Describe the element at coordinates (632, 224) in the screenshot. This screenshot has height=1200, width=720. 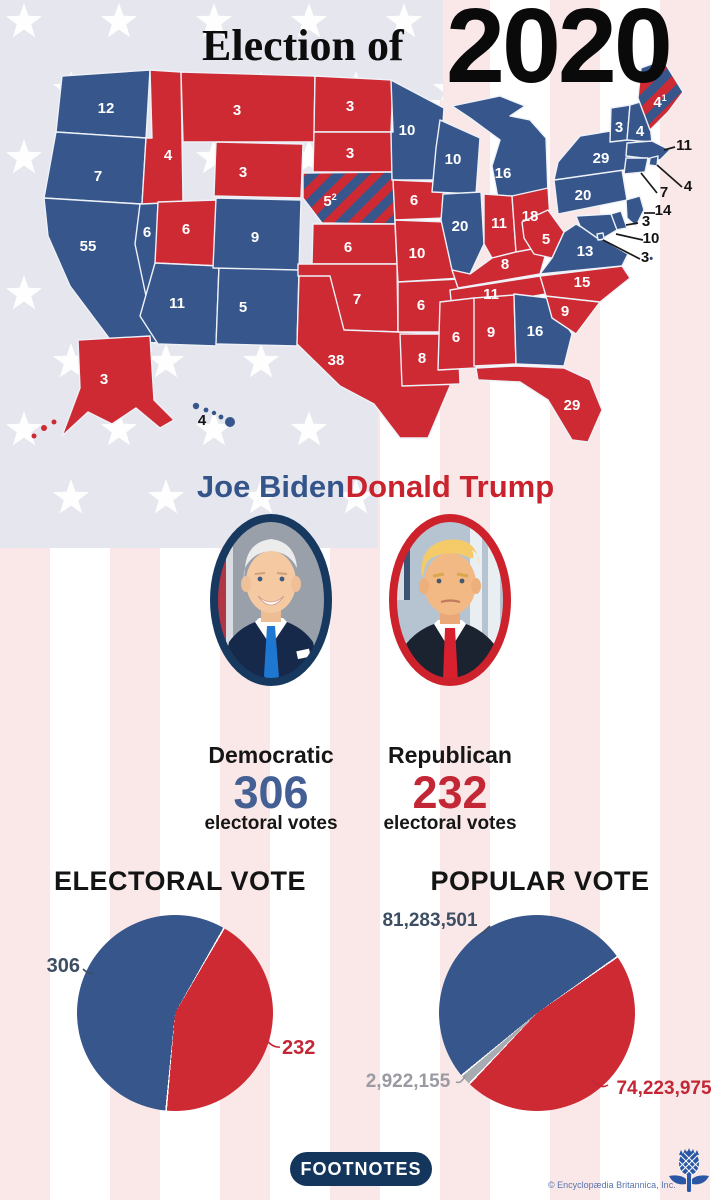
I see `callout-line-de` at that location.